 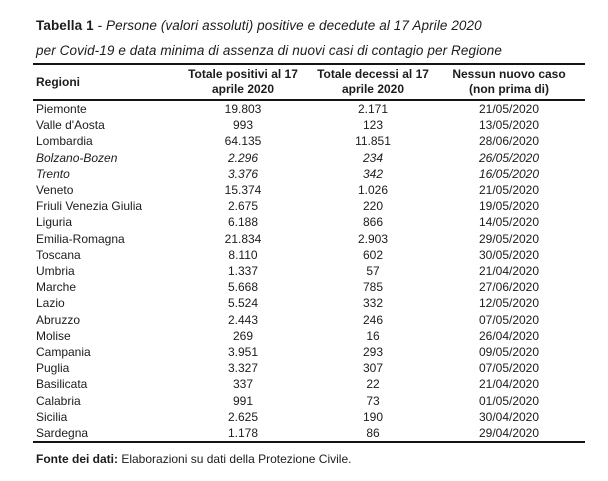 What do you see at coordinates (243, 238) in the screenshot?
I see `positivi-cell: 21.834` at bounding box center [243, 238].